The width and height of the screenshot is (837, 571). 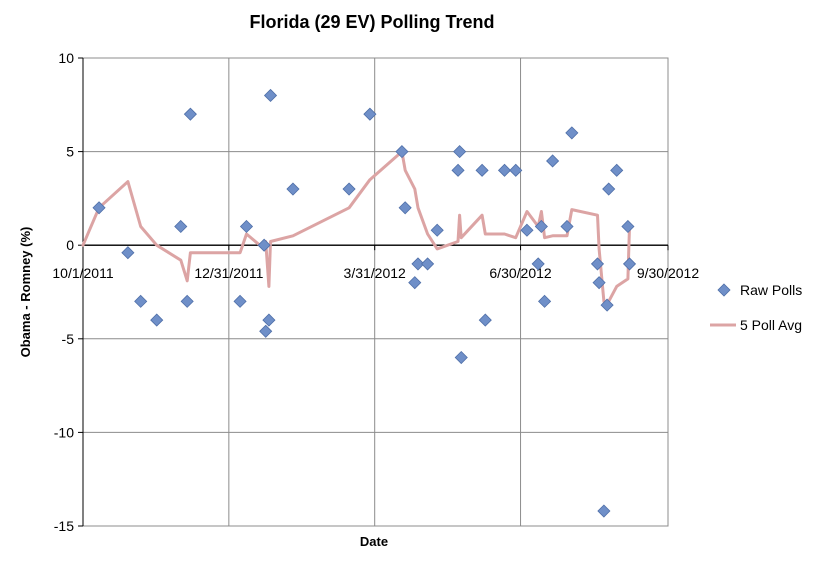 I want to click on x-tick-label: 9/30/2012, so click(x=668, y=273).